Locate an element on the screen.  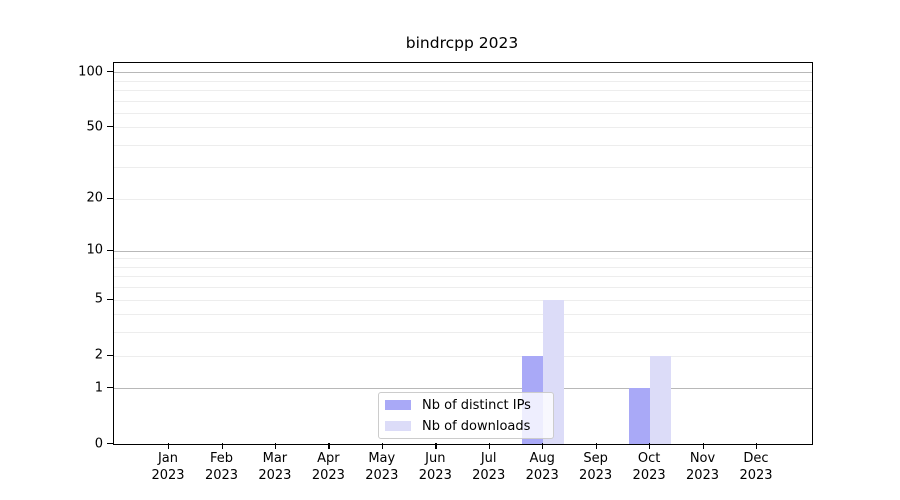
x-tick-label: Aug 2023 is located at coordinates (542, 467).